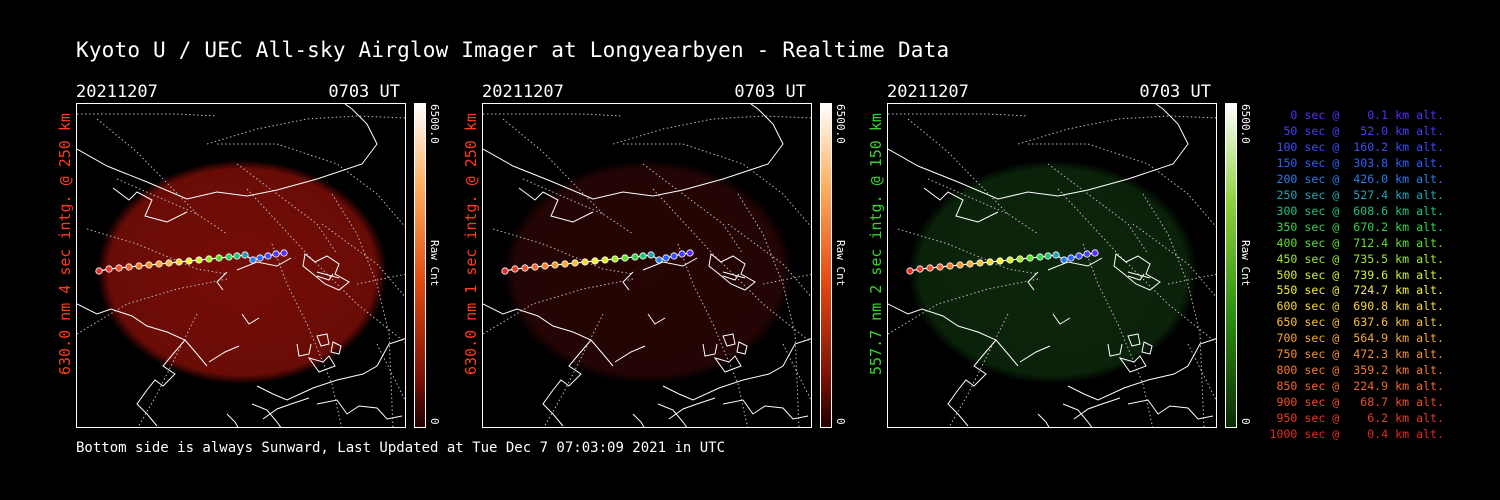 The height and width of the screenshot is (500, 1500). Describe the element at coordinates (1175, 92) in the screenshot. I see `panel-3-time: 0703 UT` at that location.